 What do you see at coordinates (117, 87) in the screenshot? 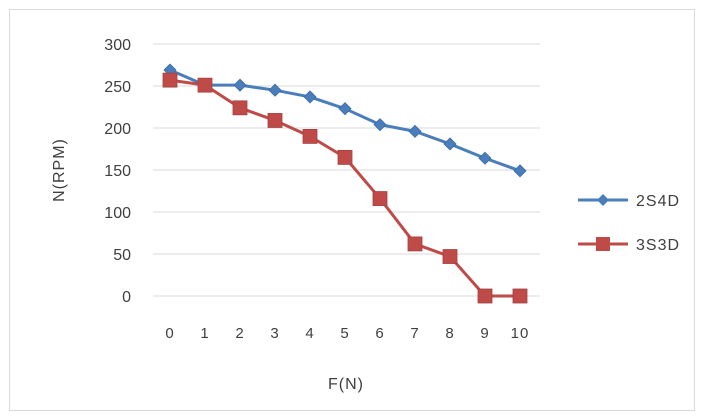
I see `y-tick-label: 250` at bounding box center [117, 87].